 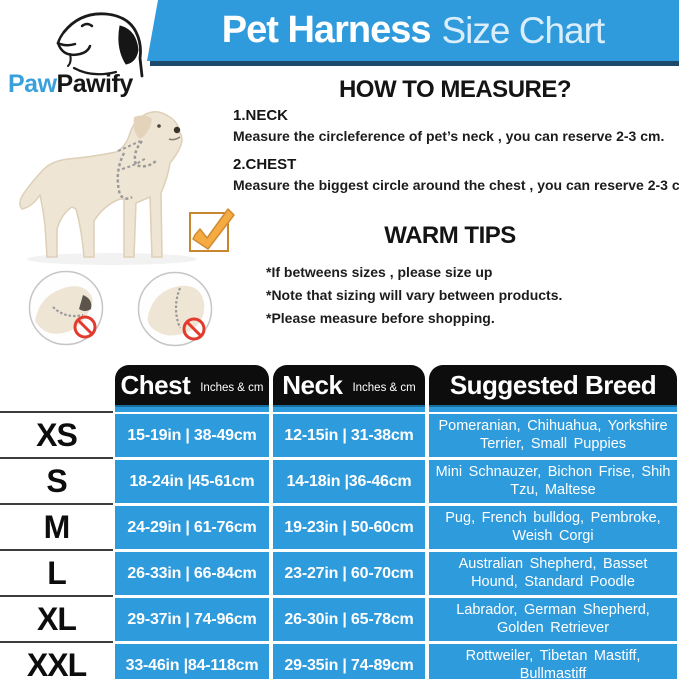 What do you see at coordinates (175, 309) in the screenshot?
I see `wrong-measure-inset-chest` at bounding box center [175, 309].